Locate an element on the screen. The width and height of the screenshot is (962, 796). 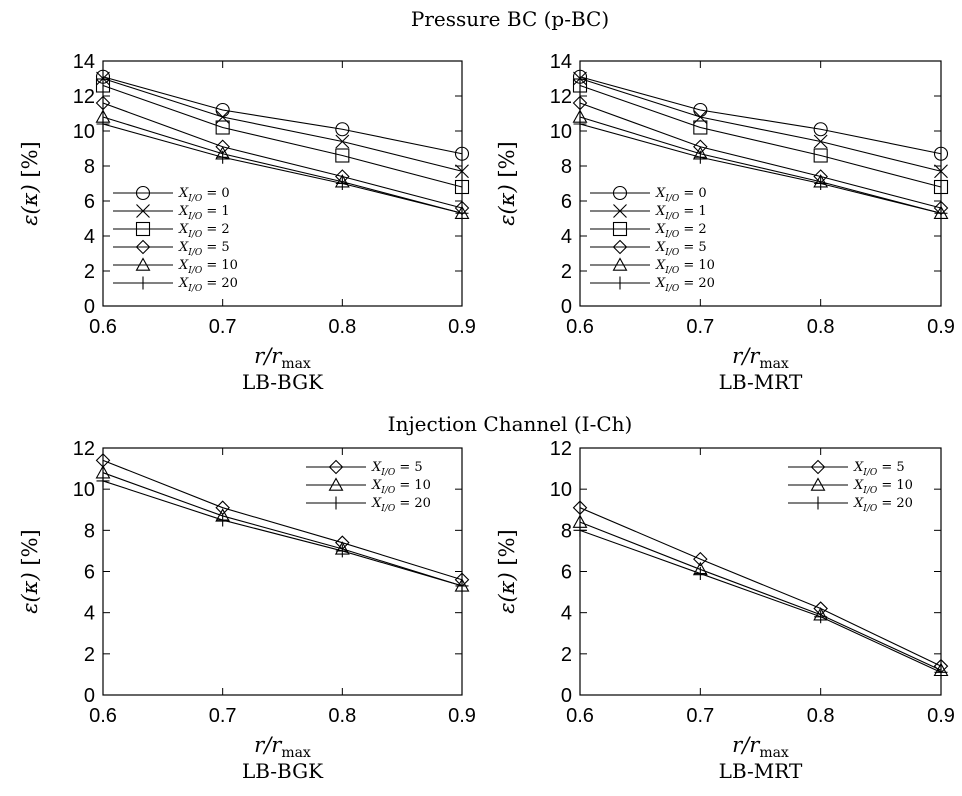
legend-label: XI/O = 2 is located at coordinates (681, 231).